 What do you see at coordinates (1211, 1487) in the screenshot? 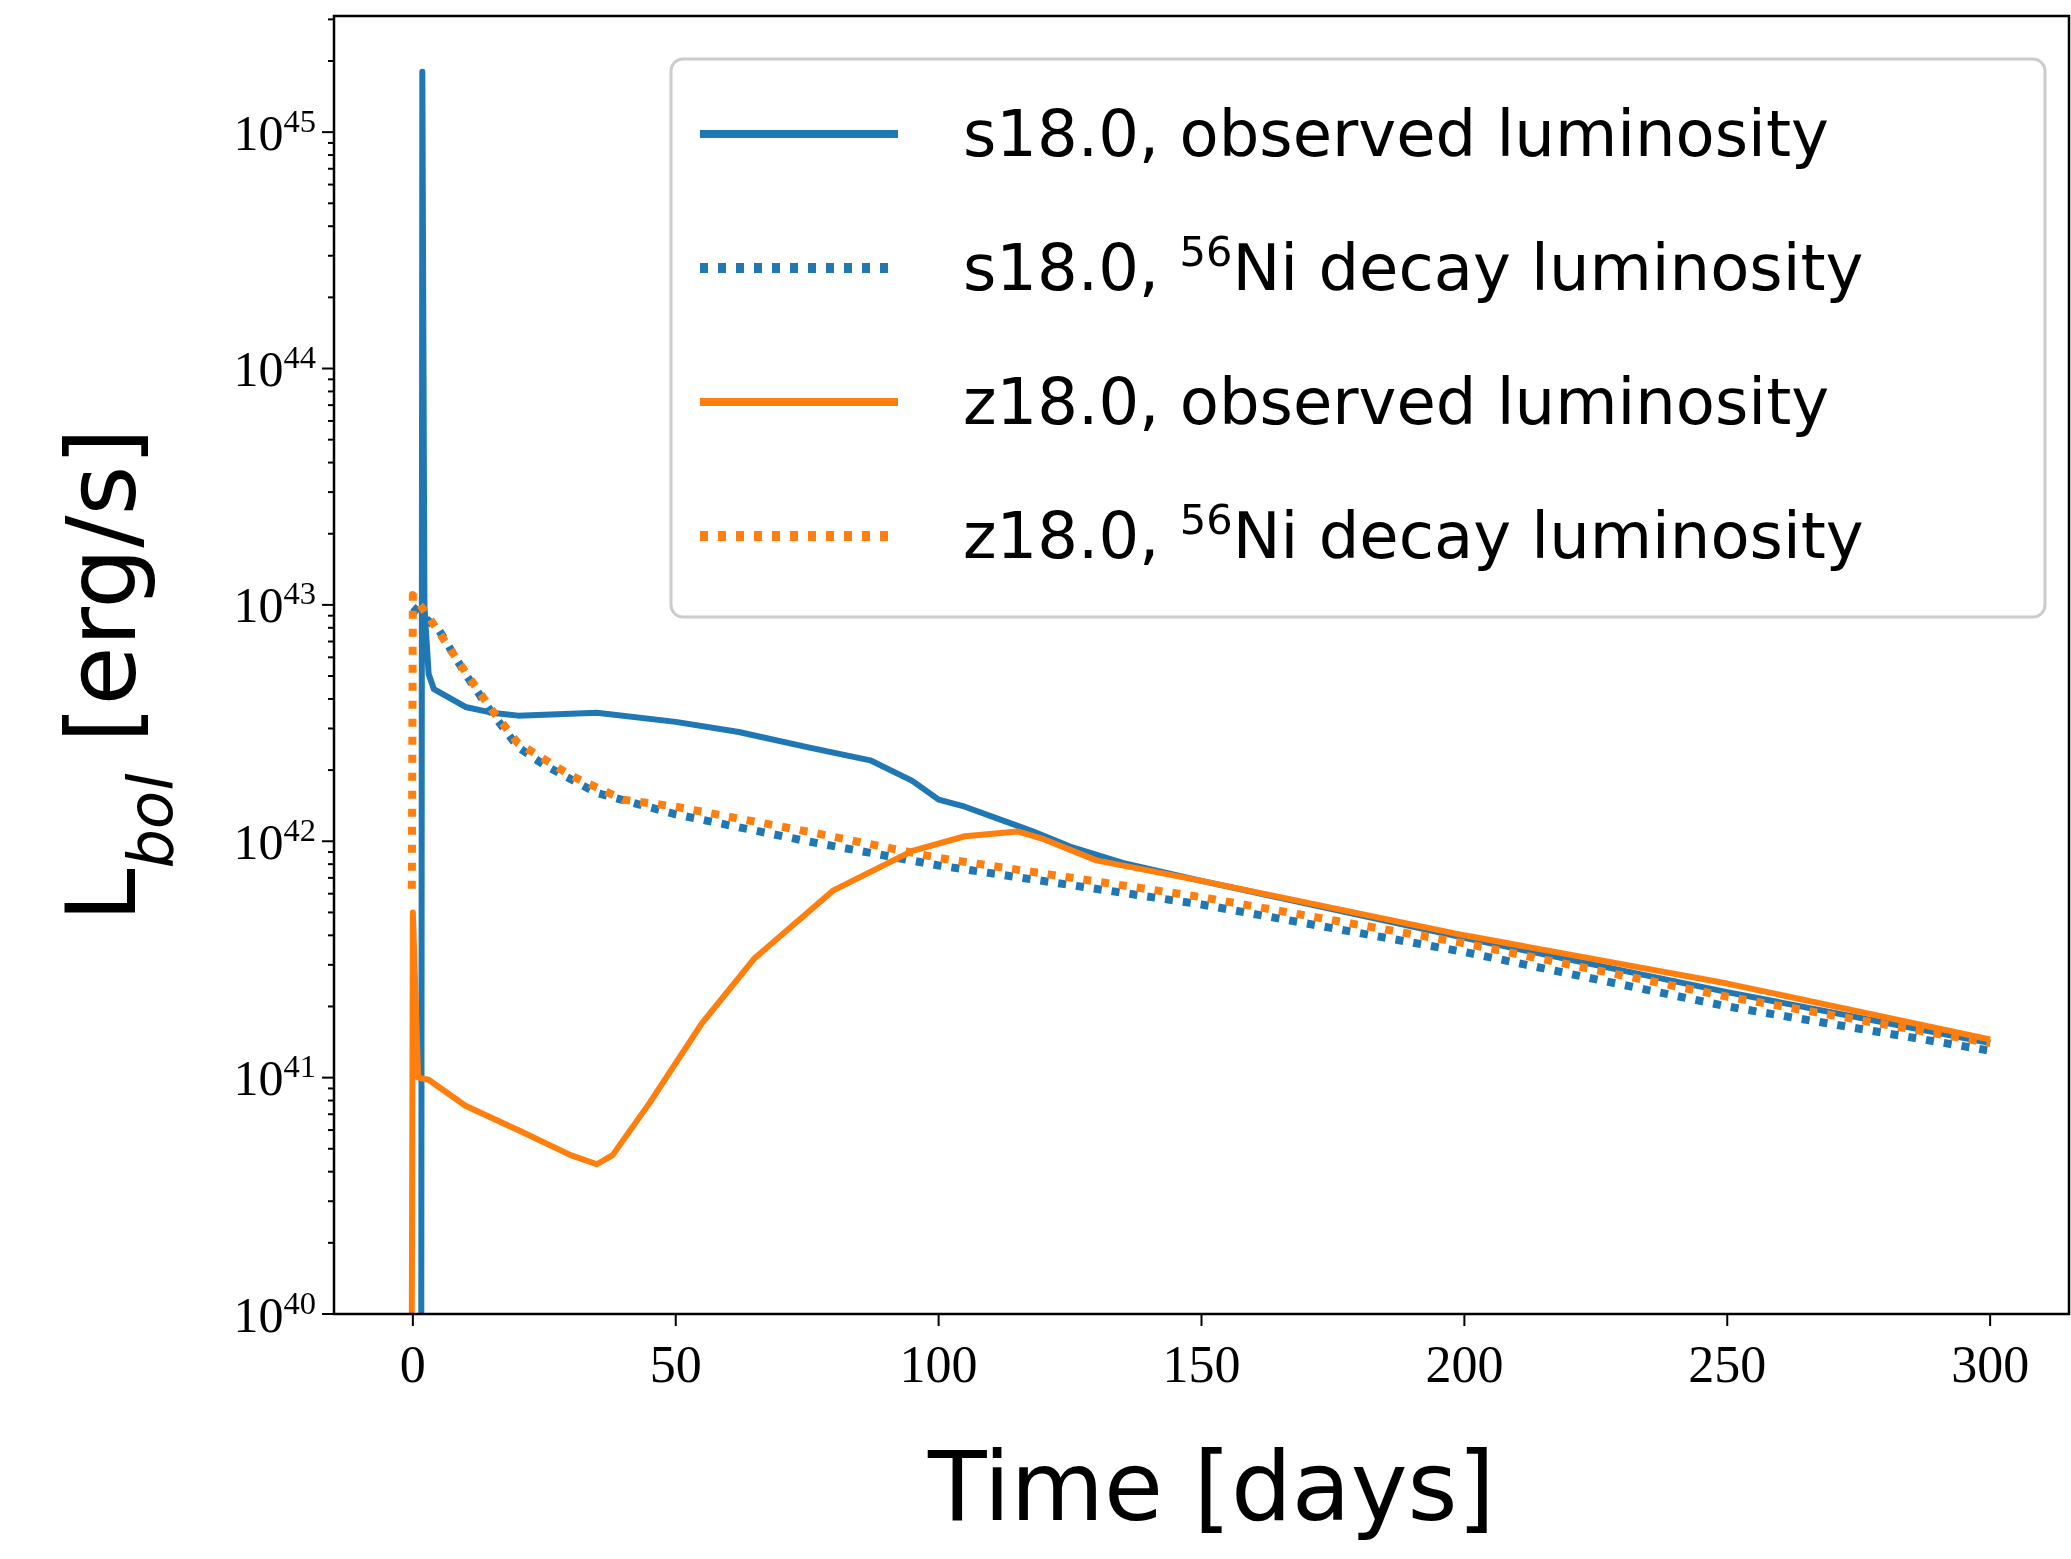
I see `x-axis-title: Time [days]` at bounding box center [1211, 1487].